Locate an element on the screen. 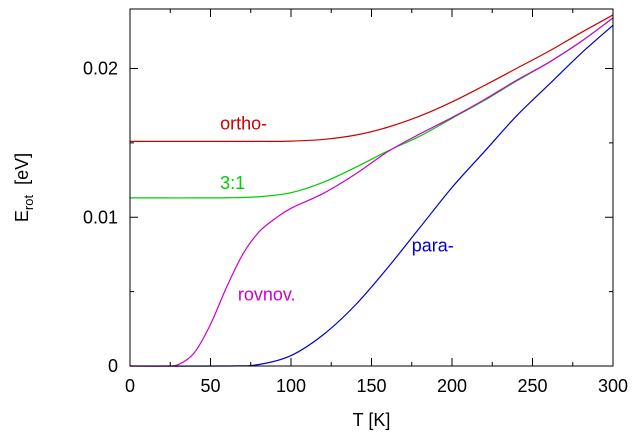  y-axis-title: Erot [eV] is located at coordinates (24, 187).